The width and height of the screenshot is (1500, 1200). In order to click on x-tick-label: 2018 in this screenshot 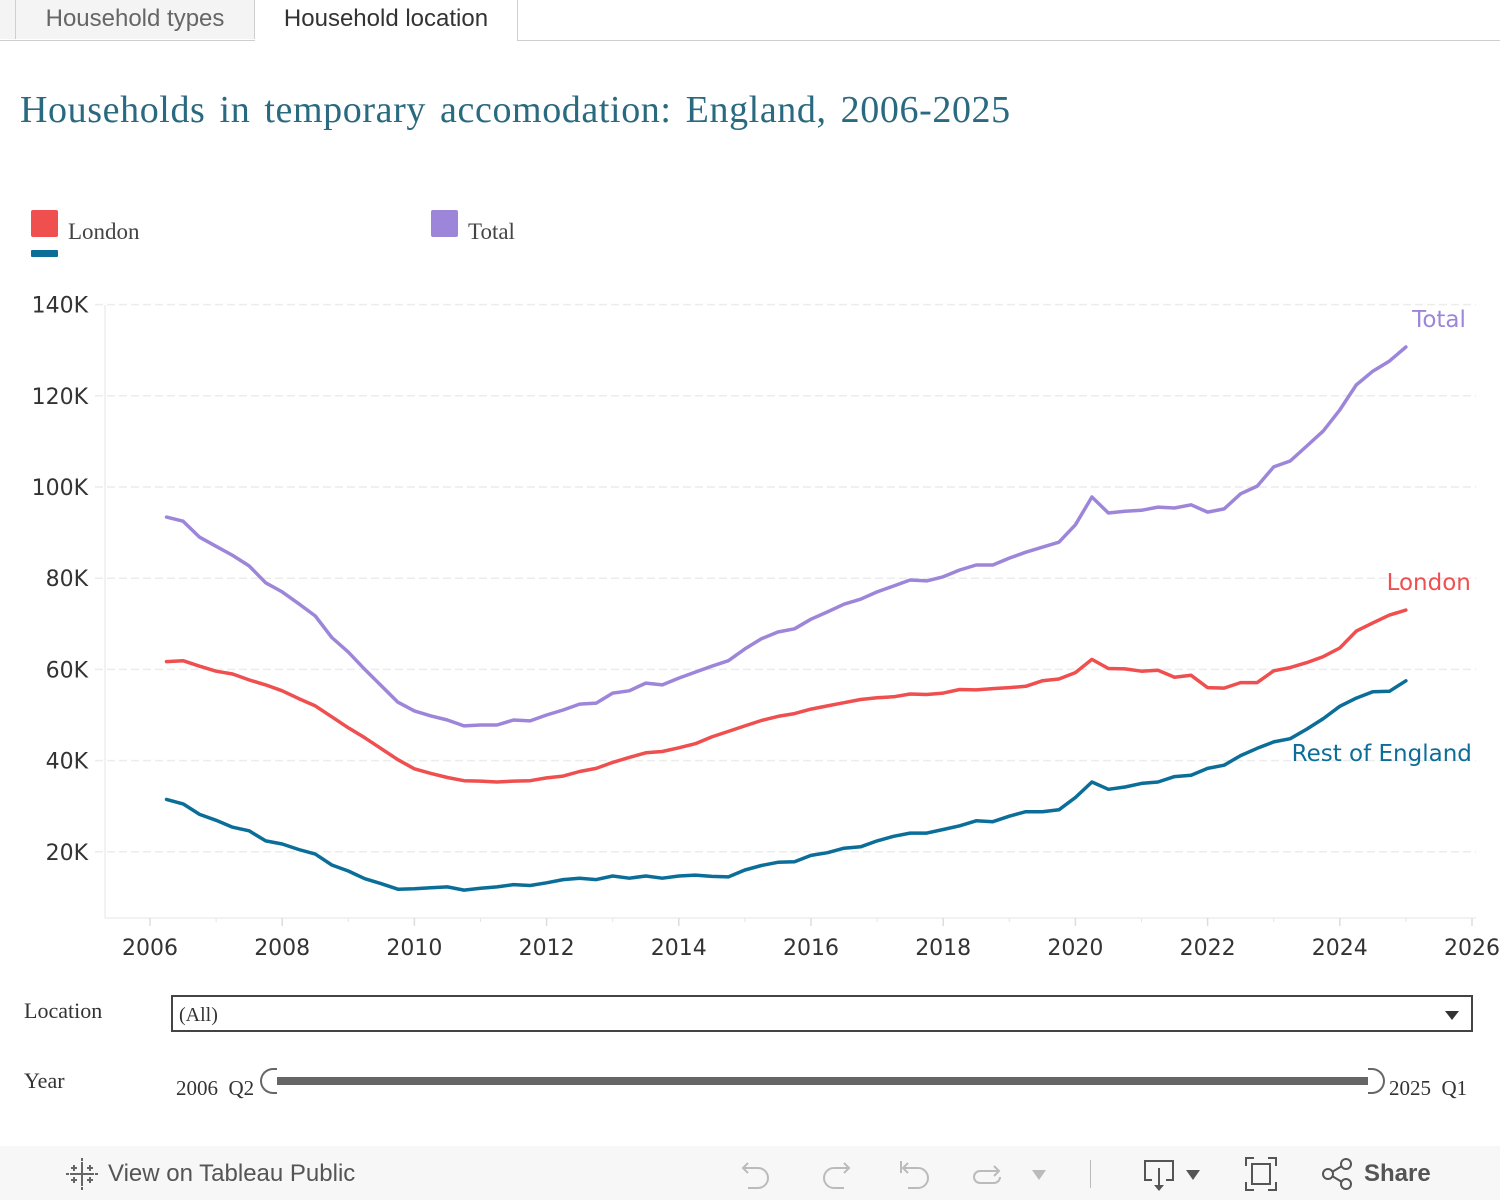, I will do `click(943, 948)`.